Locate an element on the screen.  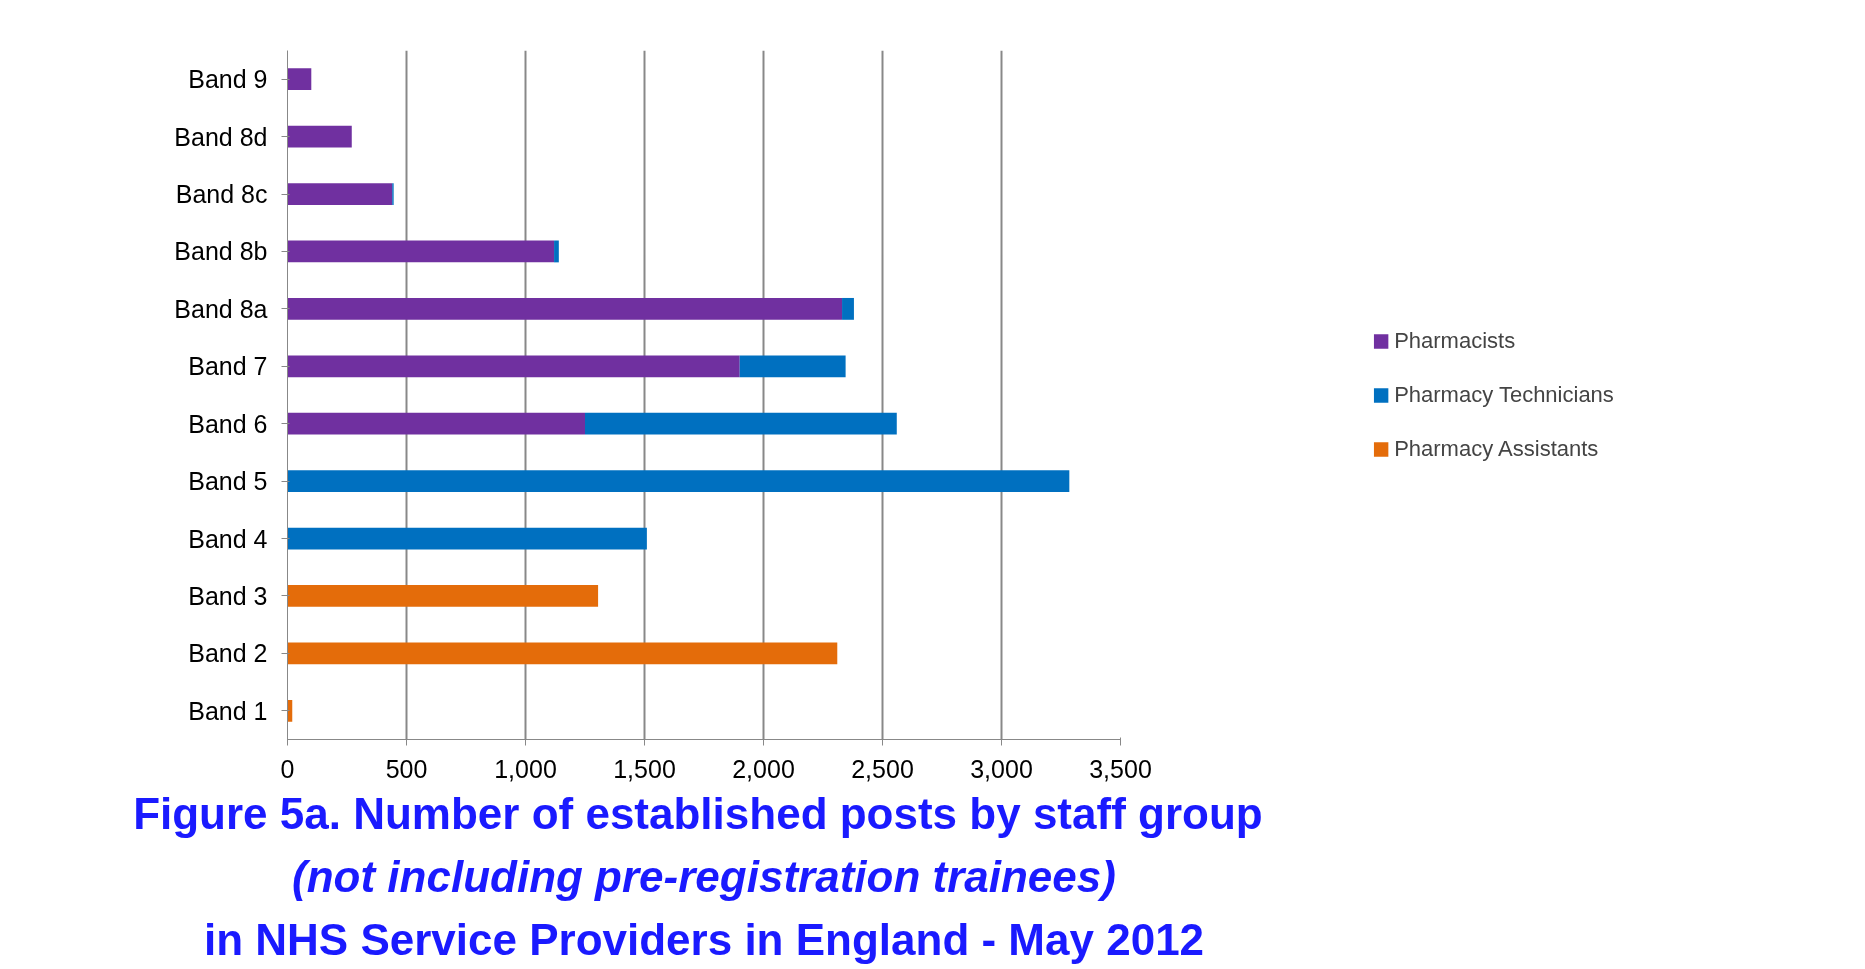
x-tick-label: 2,000 is located at coordinates (763, 768).